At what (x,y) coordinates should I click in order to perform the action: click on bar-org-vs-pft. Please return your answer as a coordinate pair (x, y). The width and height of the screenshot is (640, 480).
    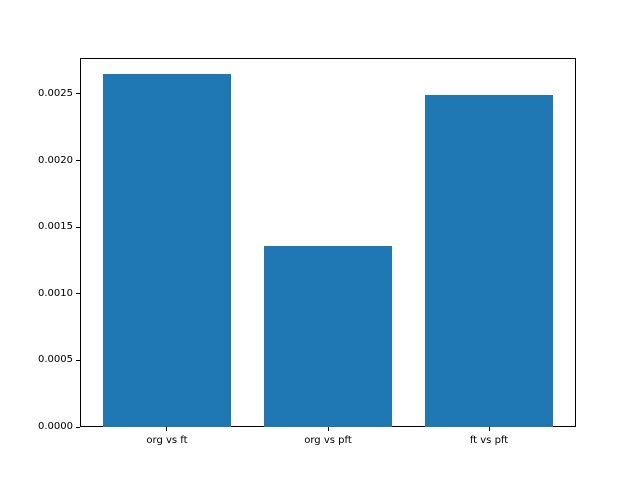
    Looking at the image, I should click on (328, 336).